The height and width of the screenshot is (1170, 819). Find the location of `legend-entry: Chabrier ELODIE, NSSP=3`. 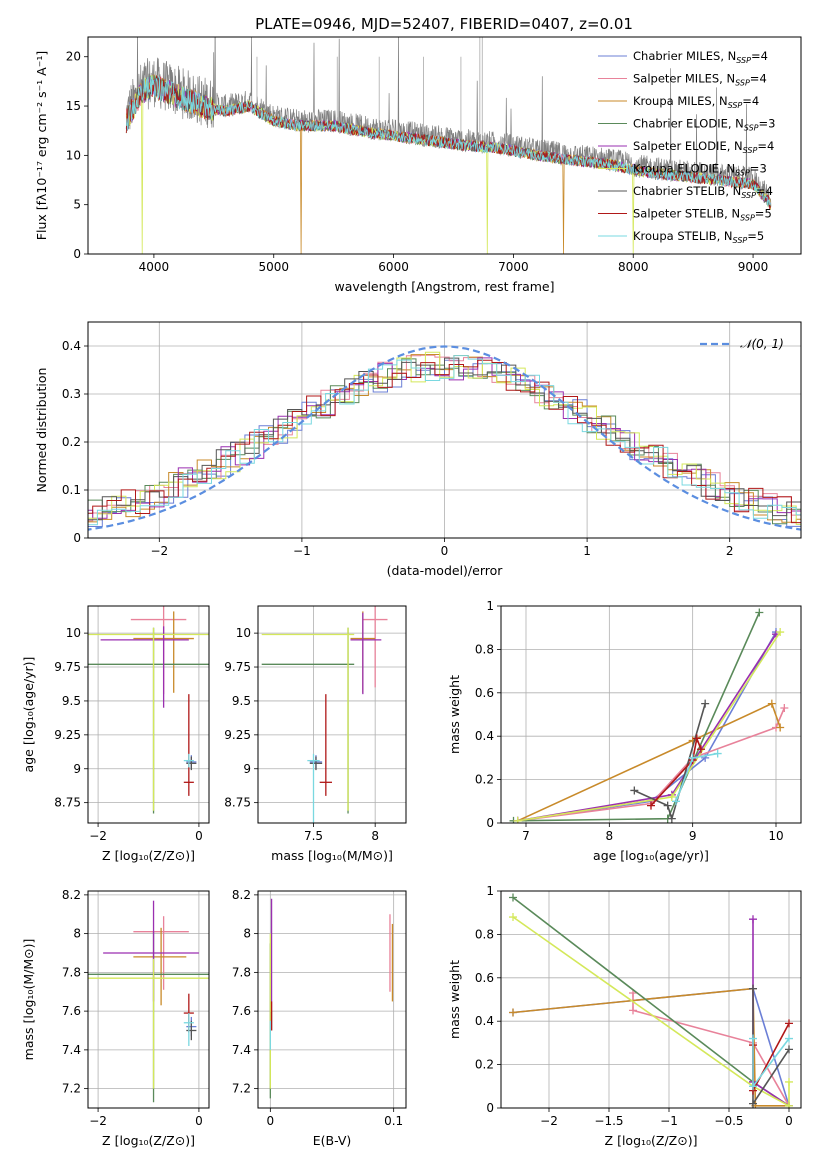

legend-entry: Chabrier ELODIE, NSSP=3 is located at coordinates (704, 125).